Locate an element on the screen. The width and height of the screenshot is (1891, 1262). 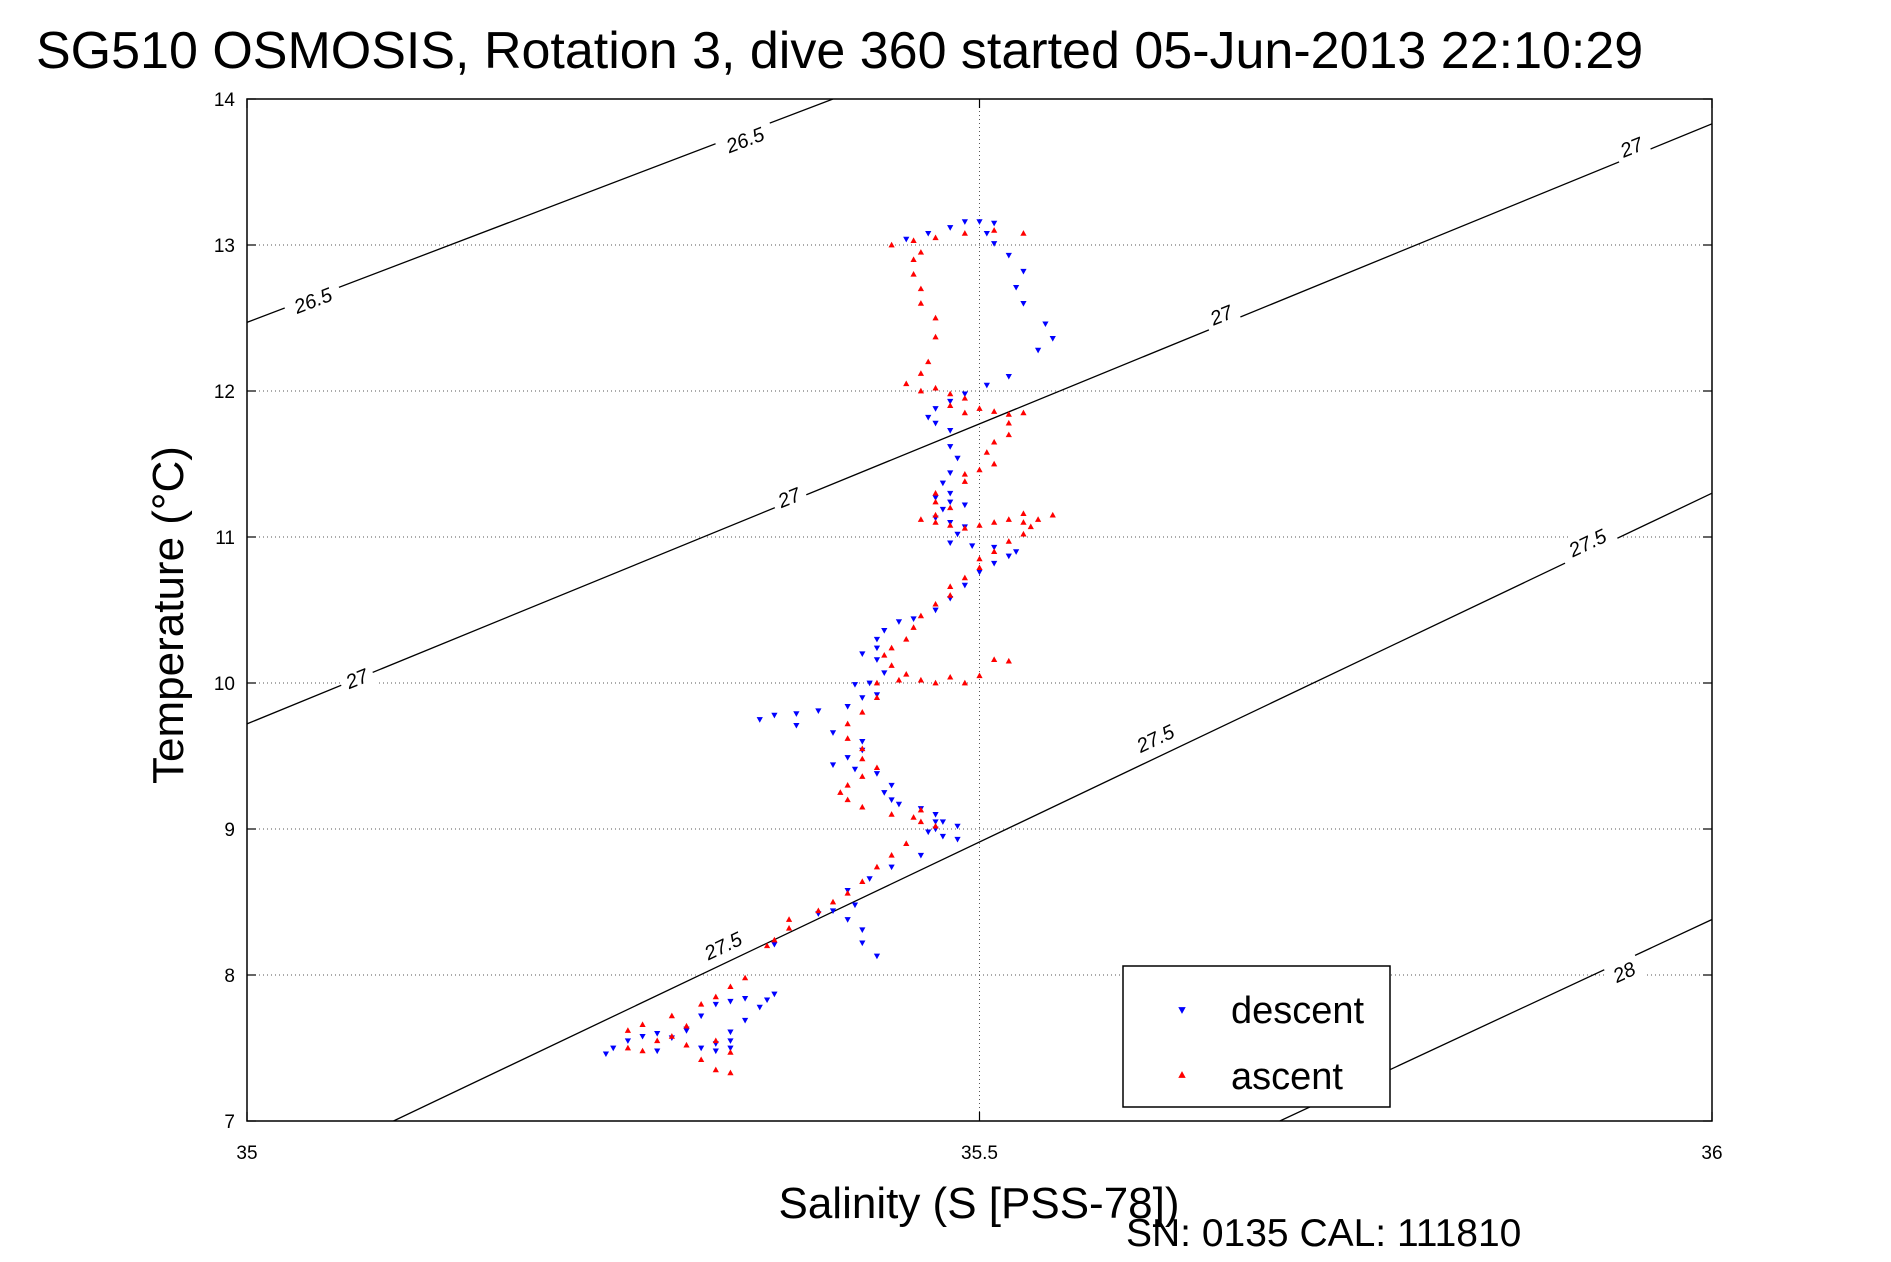
y-axis-label: Temperature (°C) is located at coordinates (168, 615).